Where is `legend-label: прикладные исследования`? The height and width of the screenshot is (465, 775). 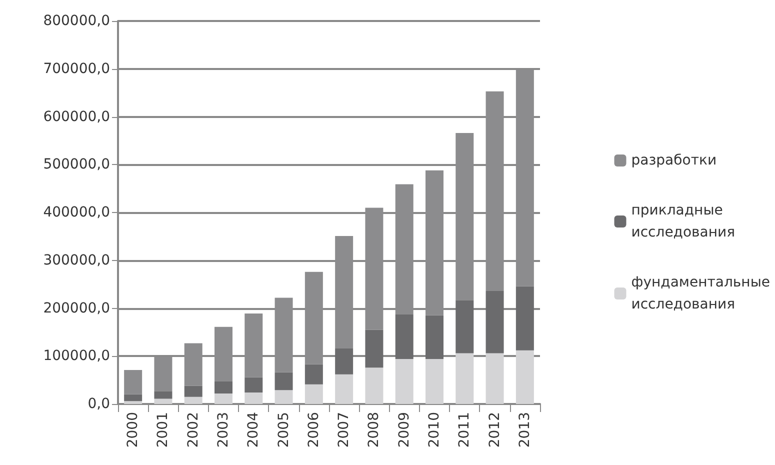 legend-label: прикладные исследования is located at coordinates (683, 221).